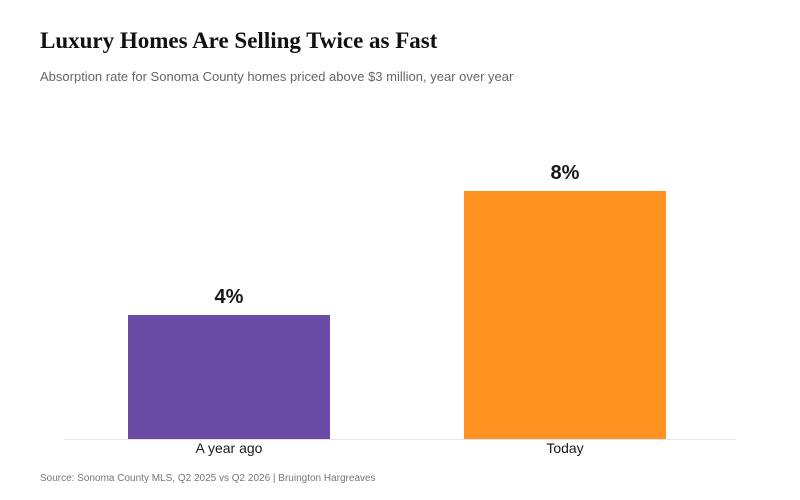 The height and width of the screenshot is (500, 800). Describe the element at coordinates (229, 448) in the screenshot. I see `x-tick-label: A year ago` at that location.